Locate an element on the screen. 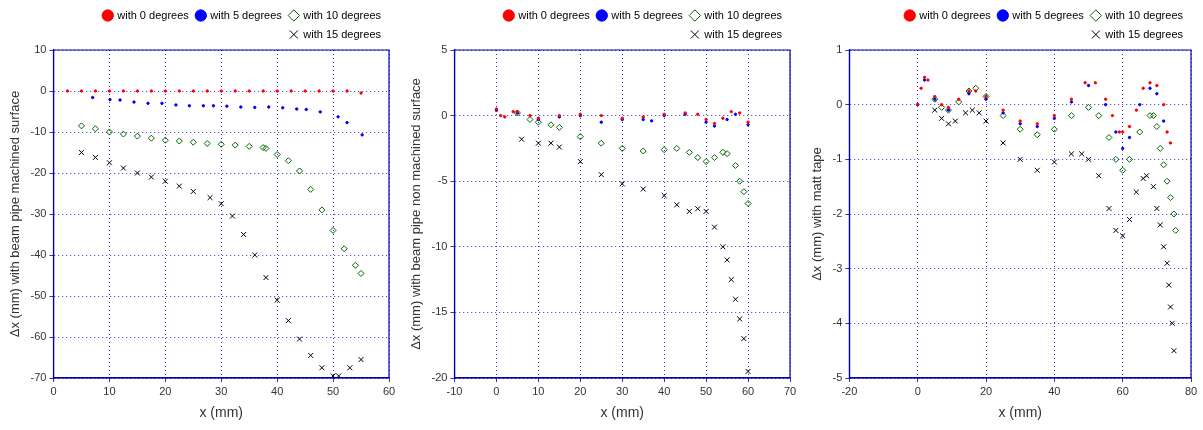 The height and width of the screenshot is (430, 1203). y-tick-label: -30 is located at coordinates (38, 213).